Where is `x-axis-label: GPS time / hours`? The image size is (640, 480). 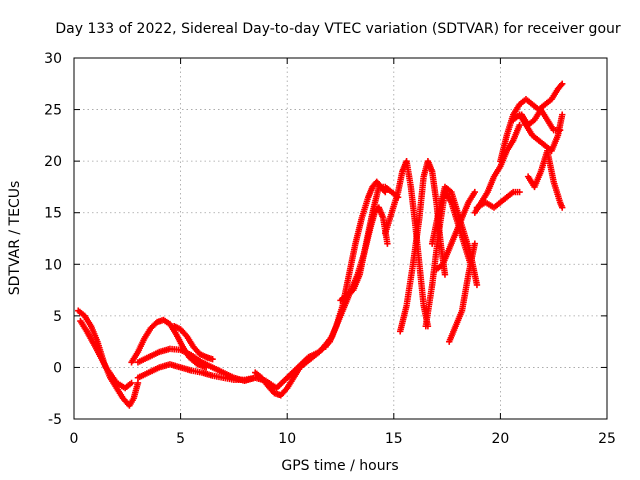 x-axis-label: GPS time / hours is located at coordinates (339, 466).